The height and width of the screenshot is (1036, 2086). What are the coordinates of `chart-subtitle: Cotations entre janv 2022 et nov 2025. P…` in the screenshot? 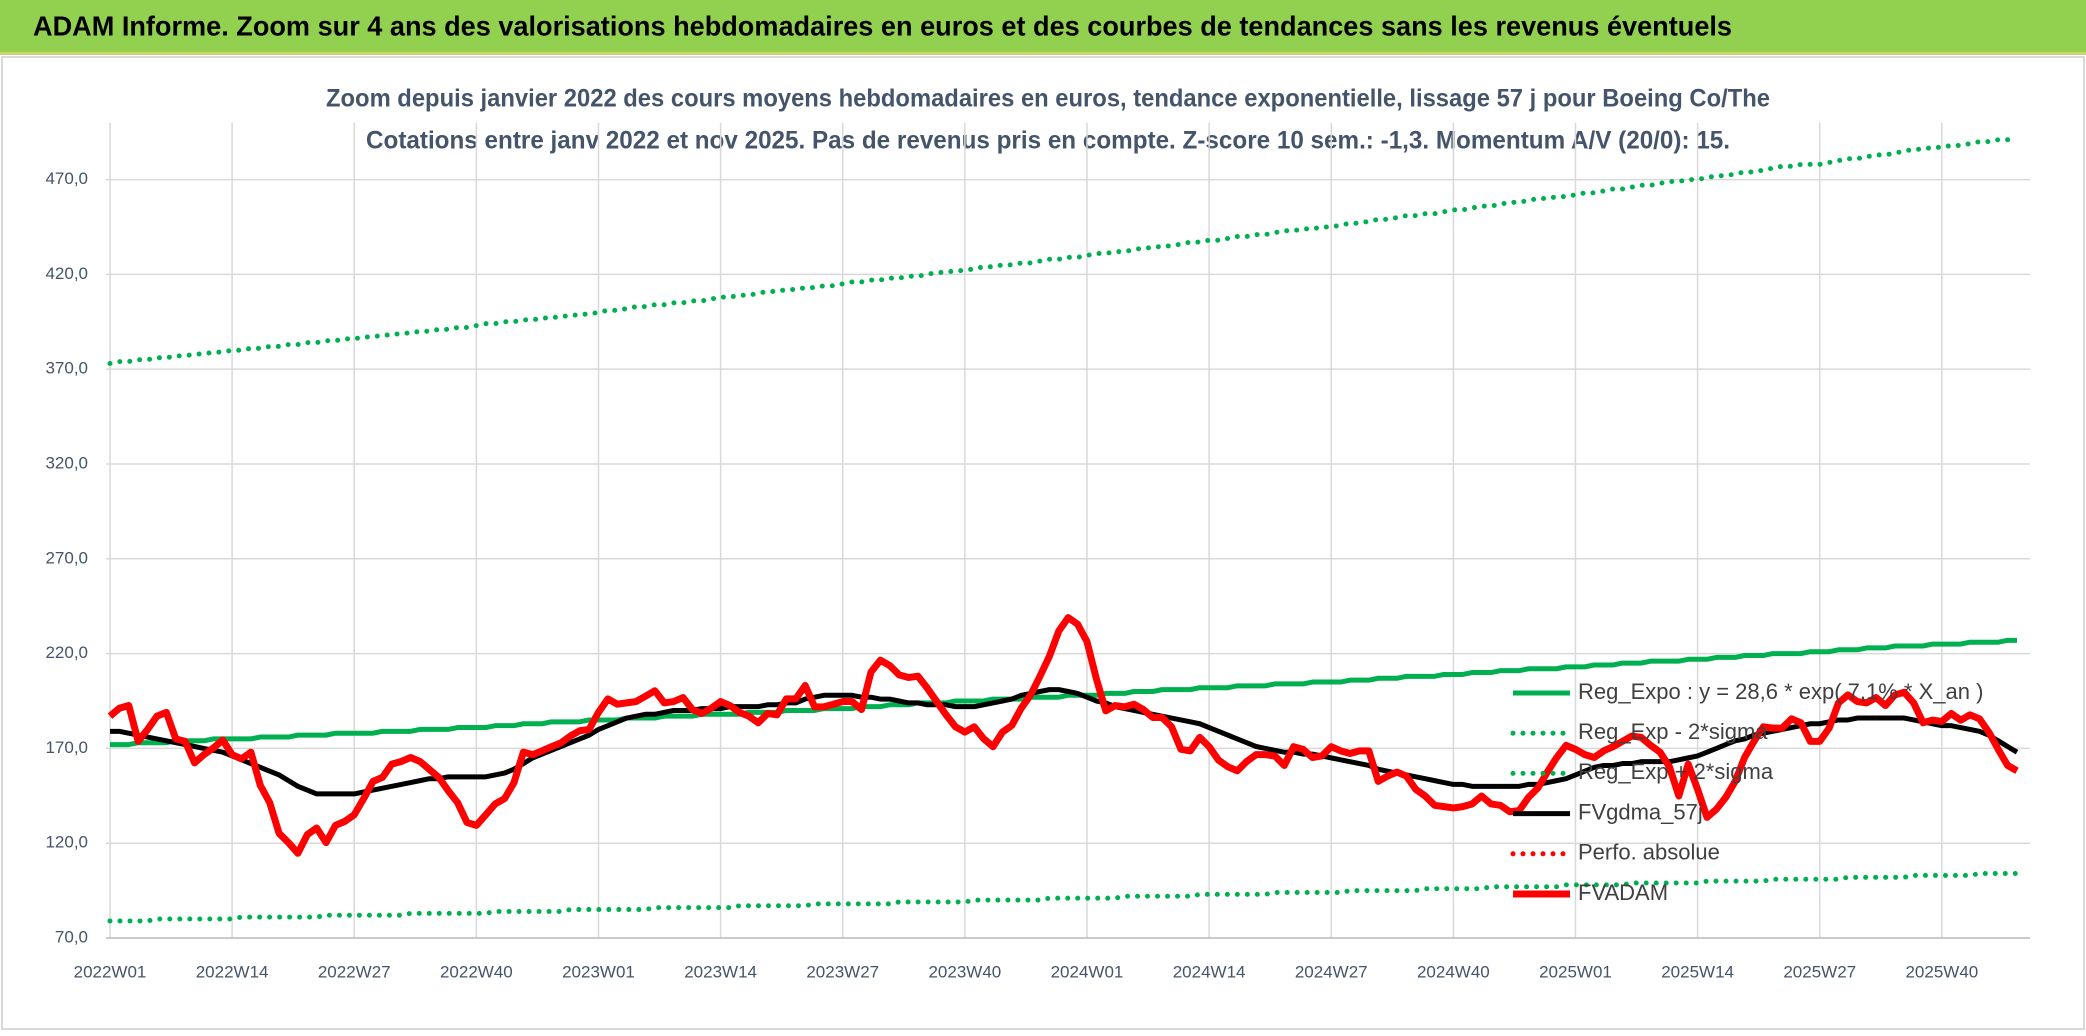 It's located at (1048, 141).